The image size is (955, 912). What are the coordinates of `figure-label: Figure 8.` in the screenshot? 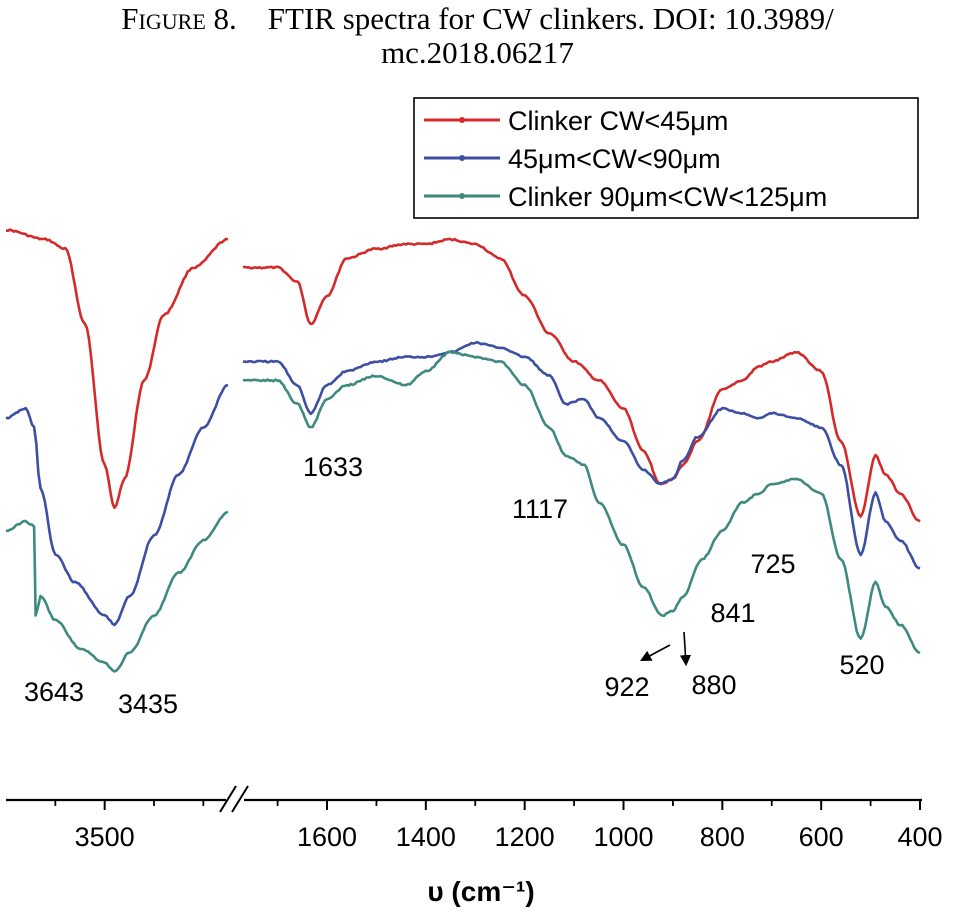 It's located at (179, 18).